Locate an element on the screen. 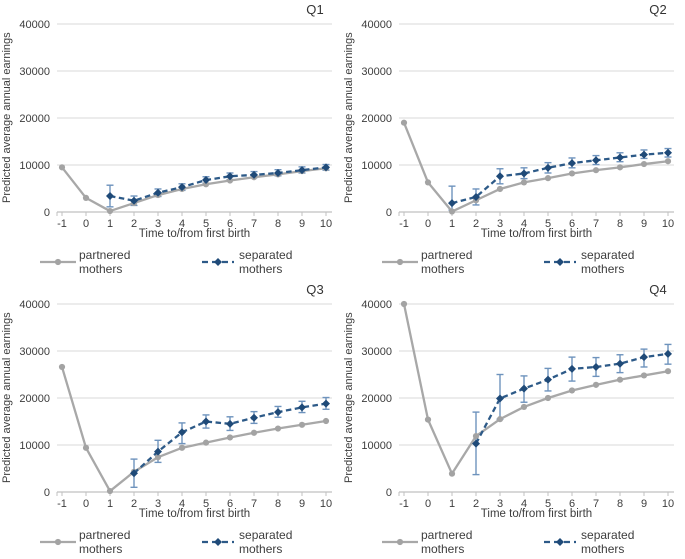 Image resolution: width=685 pixels, height=559 pixels. legend-label-partnered: partnered mothers is located at coordinates (105, 262).